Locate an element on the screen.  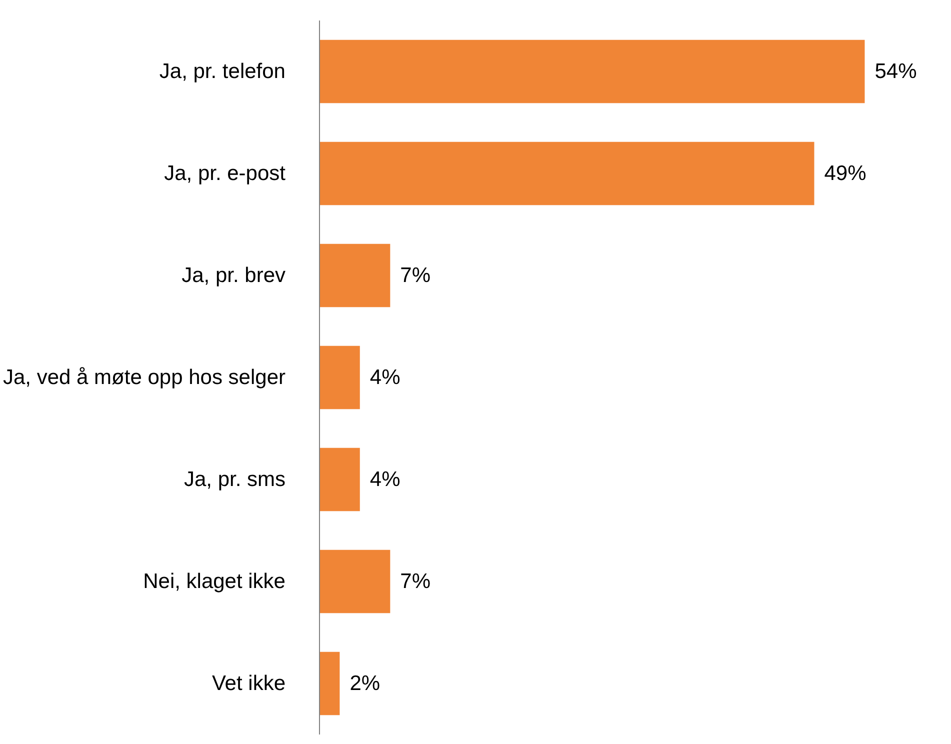
data-label: 49% is located at coordinates (845, 173).